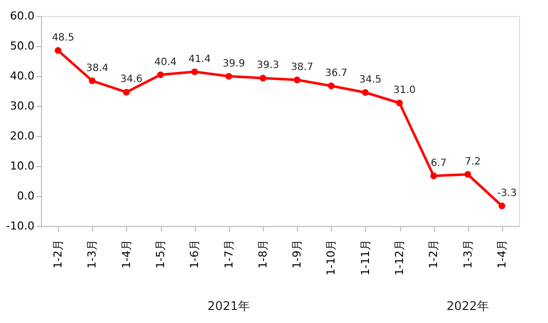  What do you see at coordinates (336, 73) in the screenshot?
I see `data-label: 36.7` at bounding box center [336, 73].